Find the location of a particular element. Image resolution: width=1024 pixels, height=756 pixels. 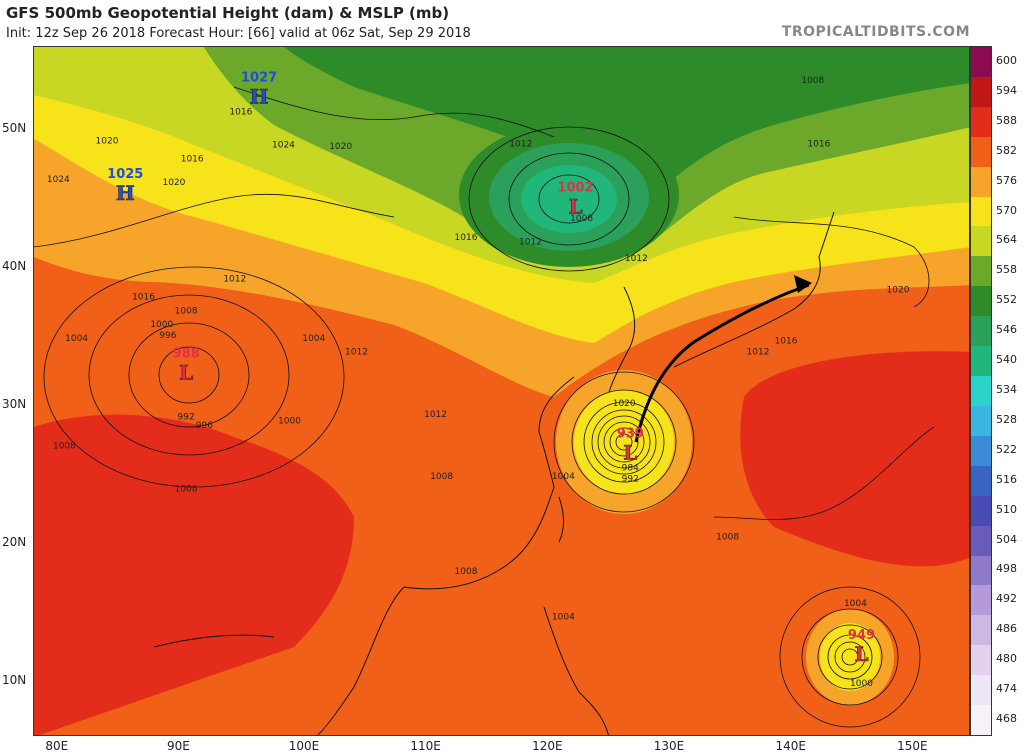

colorbar-level-label: 498 is located at coordinates (1006, 569).